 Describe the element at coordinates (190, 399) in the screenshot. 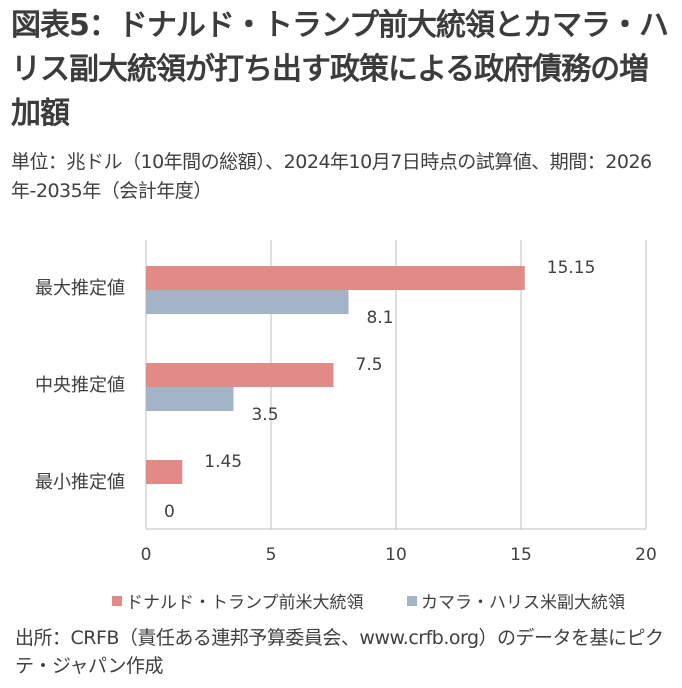

I see `bar-harris-mid` at that location.